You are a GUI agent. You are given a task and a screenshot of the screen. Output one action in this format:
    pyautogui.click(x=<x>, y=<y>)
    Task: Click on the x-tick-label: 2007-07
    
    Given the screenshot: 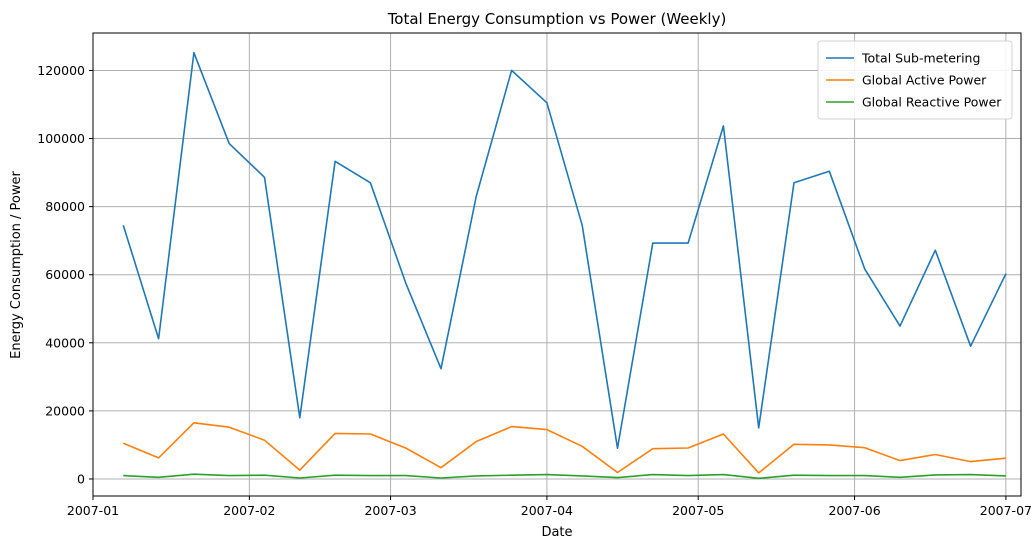 What is the action you would take?
    pyautogui.click(x=1005, y=510)
    